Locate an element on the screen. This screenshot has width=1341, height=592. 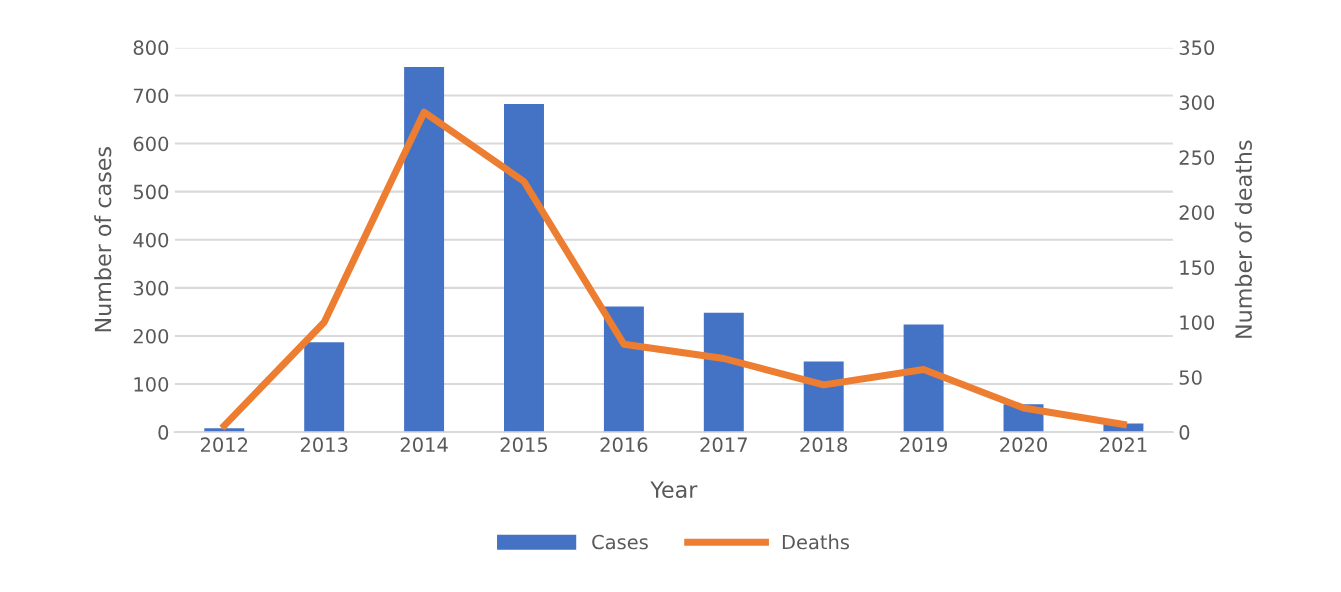
x-tick-label: 2014 is located at coordinates (424, 445).